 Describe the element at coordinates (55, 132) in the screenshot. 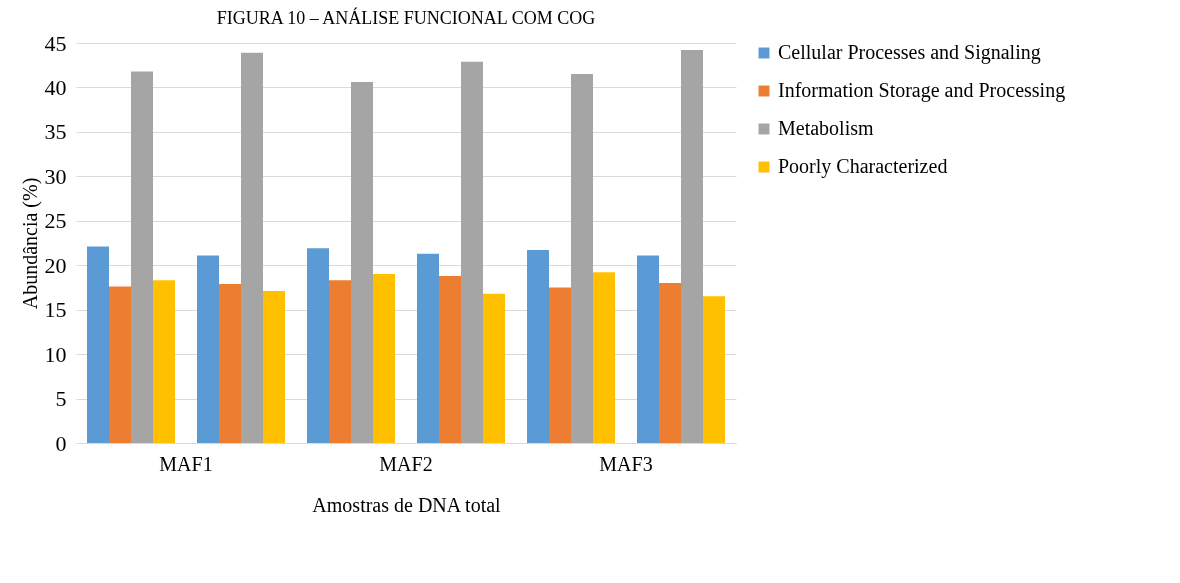

I see `y-tick-label: 35` at that location.